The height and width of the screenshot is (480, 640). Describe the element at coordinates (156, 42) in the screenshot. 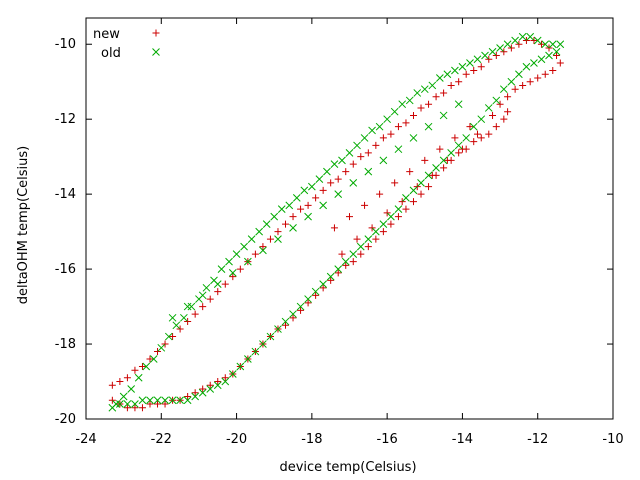

I see `legend-markers` at that location.